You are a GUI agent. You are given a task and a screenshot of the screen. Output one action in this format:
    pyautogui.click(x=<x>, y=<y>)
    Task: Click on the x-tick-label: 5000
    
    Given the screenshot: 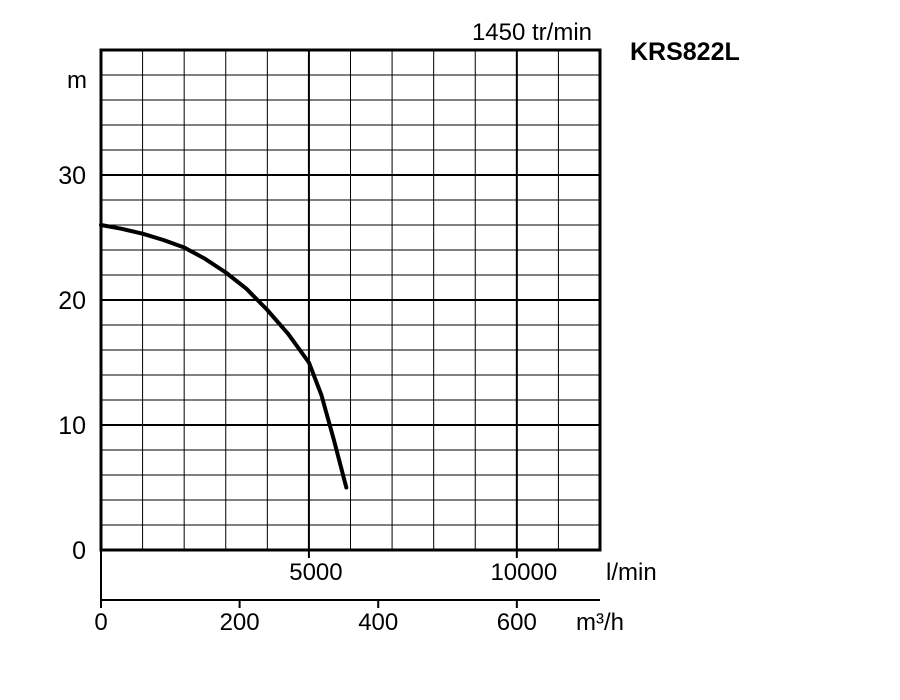 What is the action you would take?
    pyautogui.click(x=315, y=572)
    